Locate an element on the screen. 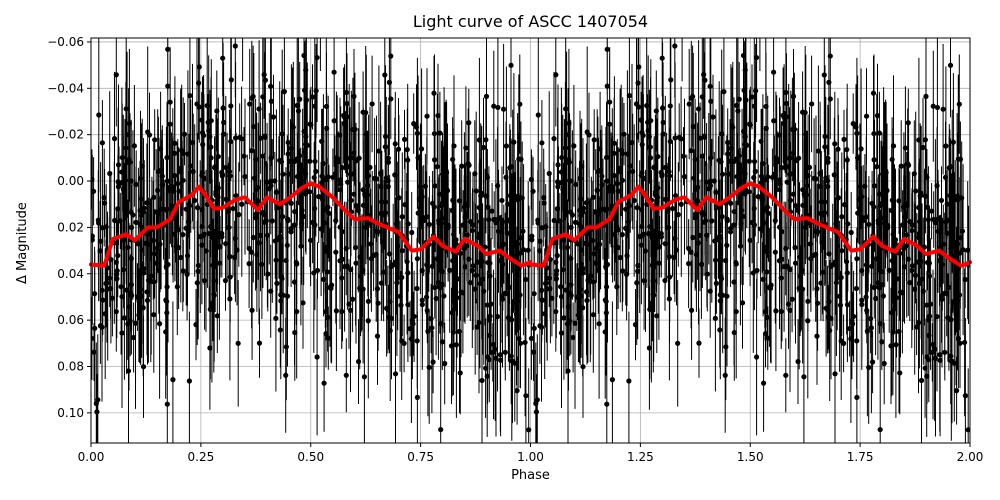  y-tick-label: 0.00 is located at coordinates (70, 181).